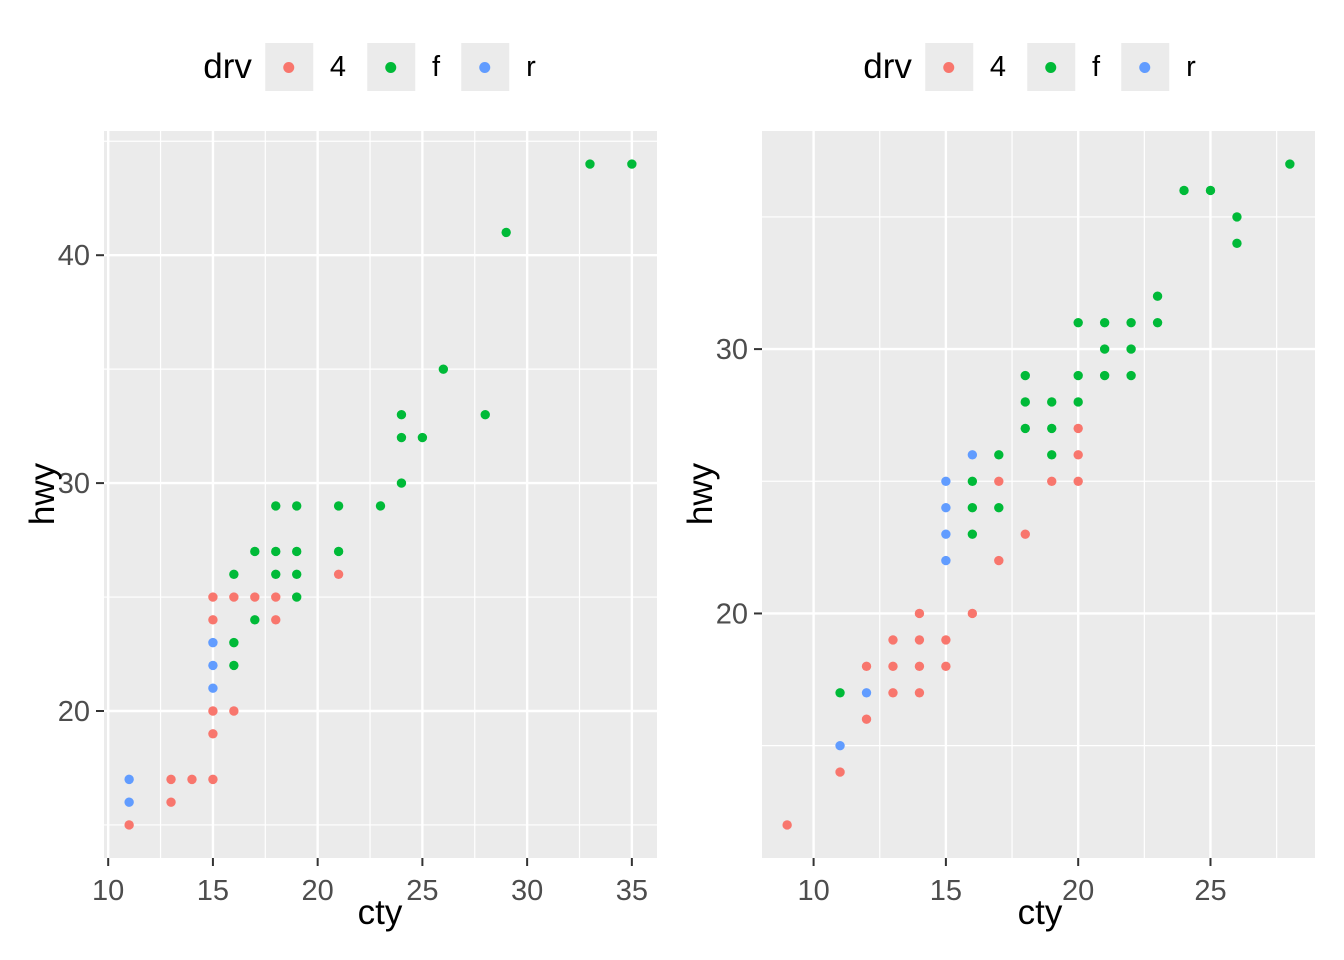 The width and height of the screenshot is (1344, 960). I want to click on y-axis-tick-label: 30, so click(732, 350).